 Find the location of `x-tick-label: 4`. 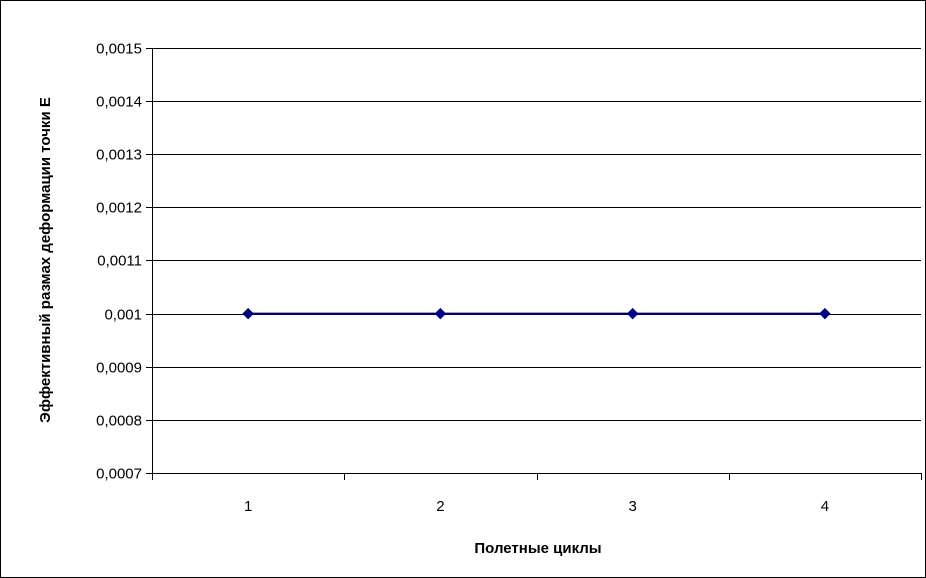

x-tick-label: 4 is located at coordinates (825, 506).